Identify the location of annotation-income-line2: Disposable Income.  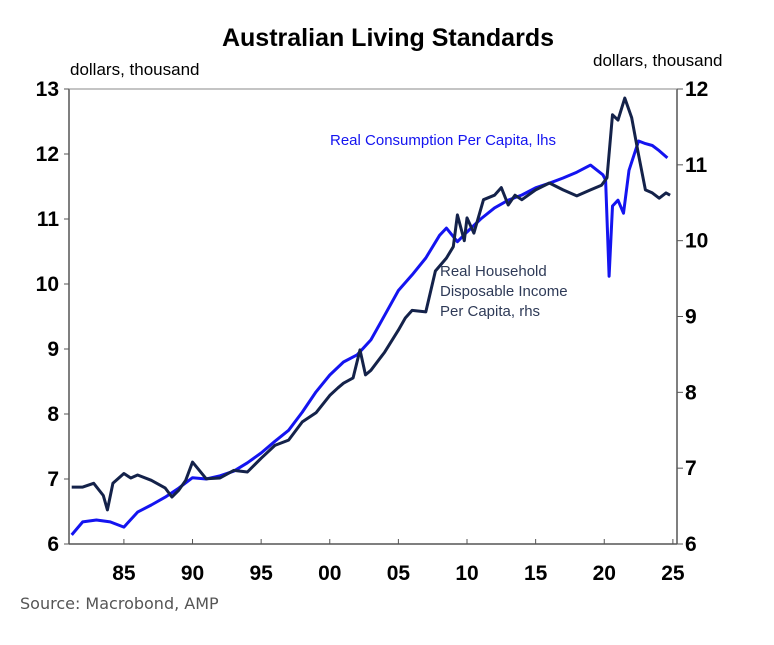
(504, 291).